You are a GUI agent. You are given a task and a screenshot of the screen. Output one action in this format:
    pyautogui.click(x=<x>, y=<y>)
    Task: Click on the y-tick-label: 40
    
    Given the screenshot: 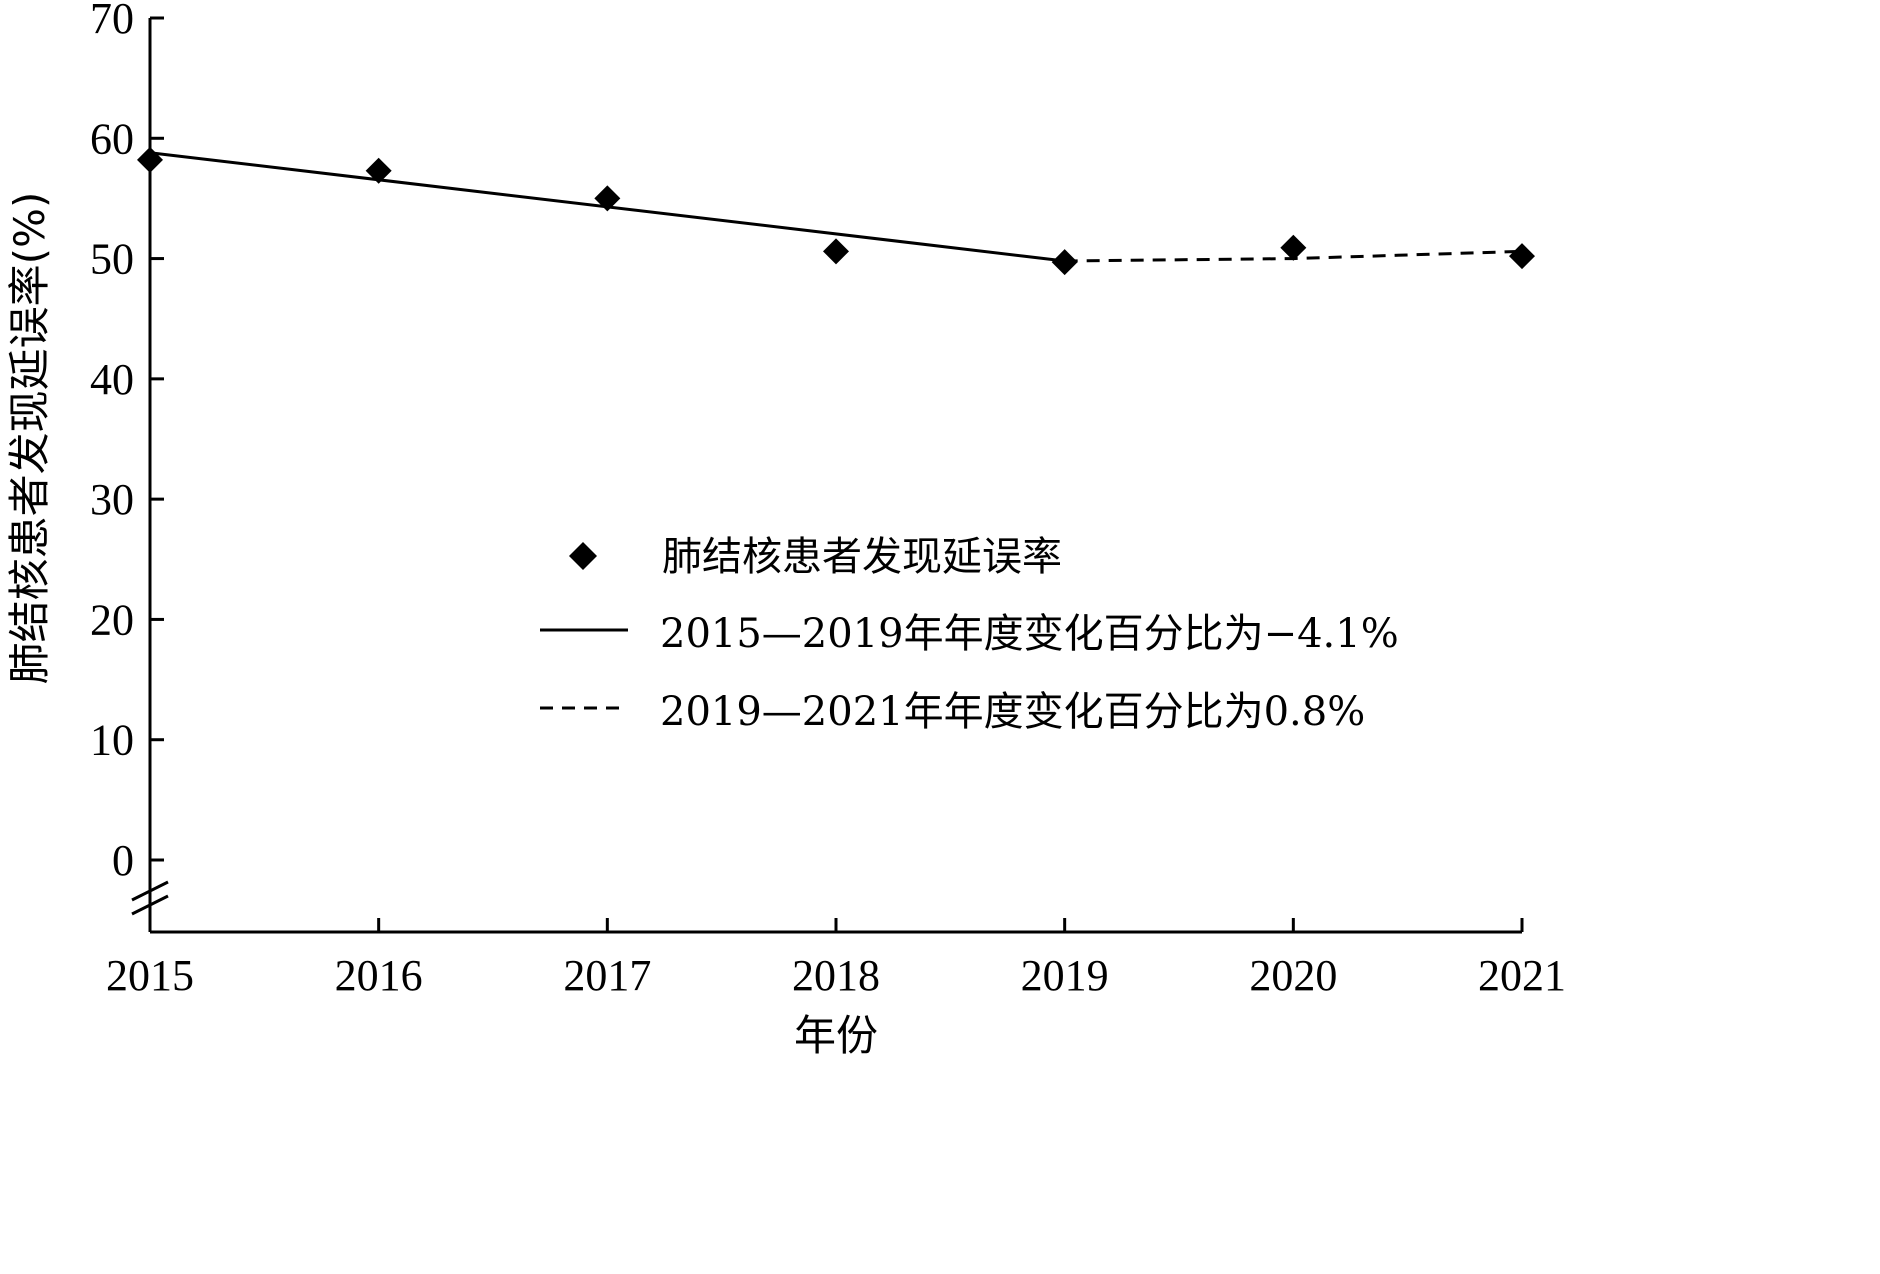 What is the action you would take?
    pyautogui.click(x=112, y=379)
    